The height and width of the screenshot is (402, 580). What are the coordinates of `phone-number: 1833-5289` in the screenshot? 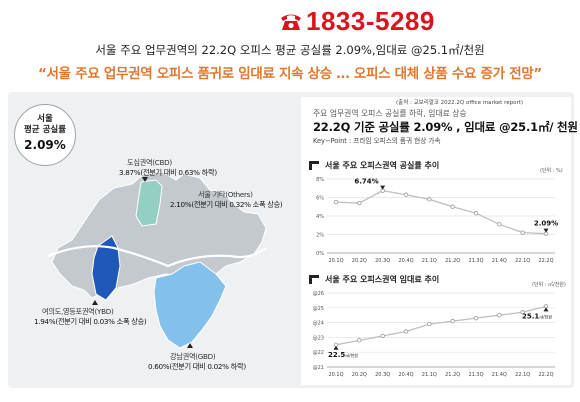 It's located at (370, 20).